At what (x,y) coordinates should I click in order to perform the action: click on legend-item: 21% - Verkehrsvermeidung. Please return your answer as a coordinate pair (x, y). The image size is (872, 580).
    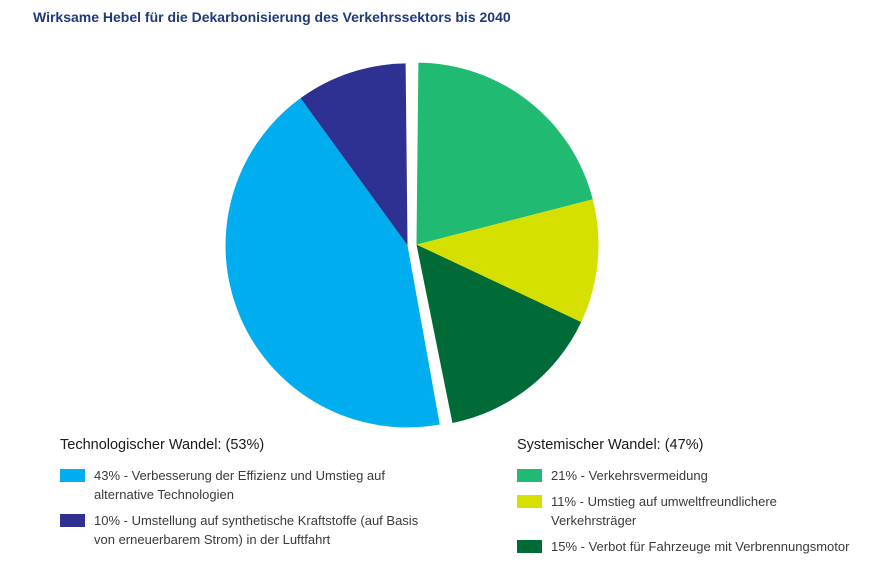
    Looking at the image, I should click on (687, 475).